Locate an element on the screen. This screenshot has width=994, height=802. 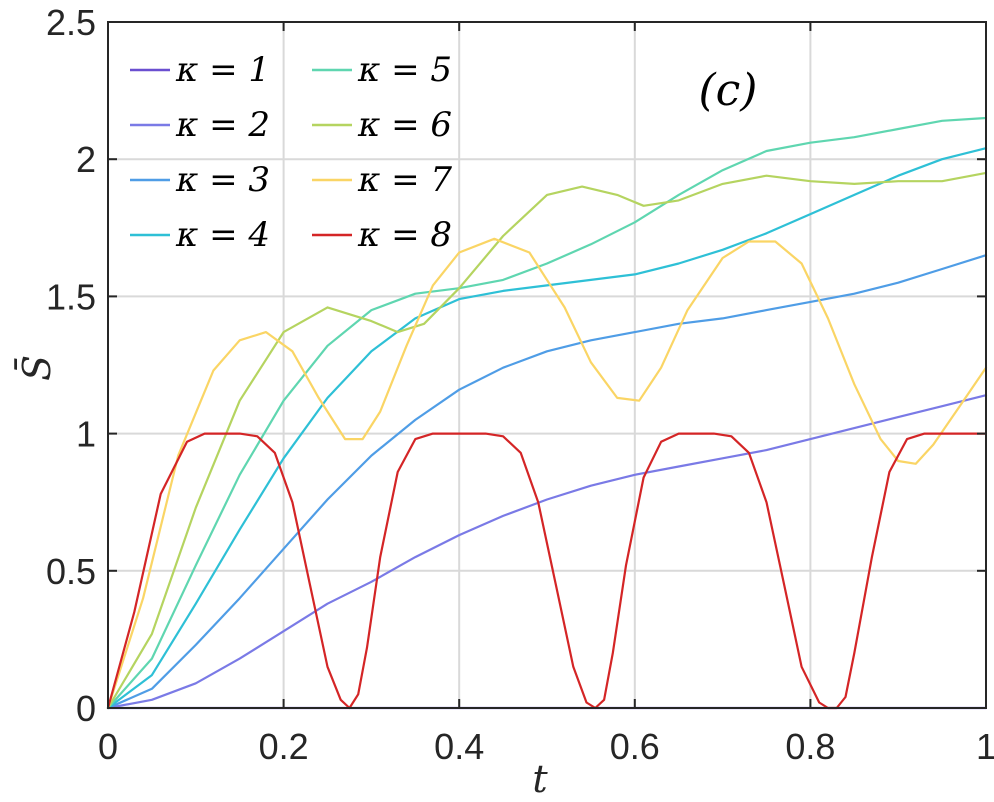
legend-label: κ = 7 is located at coordinates (404, 180).